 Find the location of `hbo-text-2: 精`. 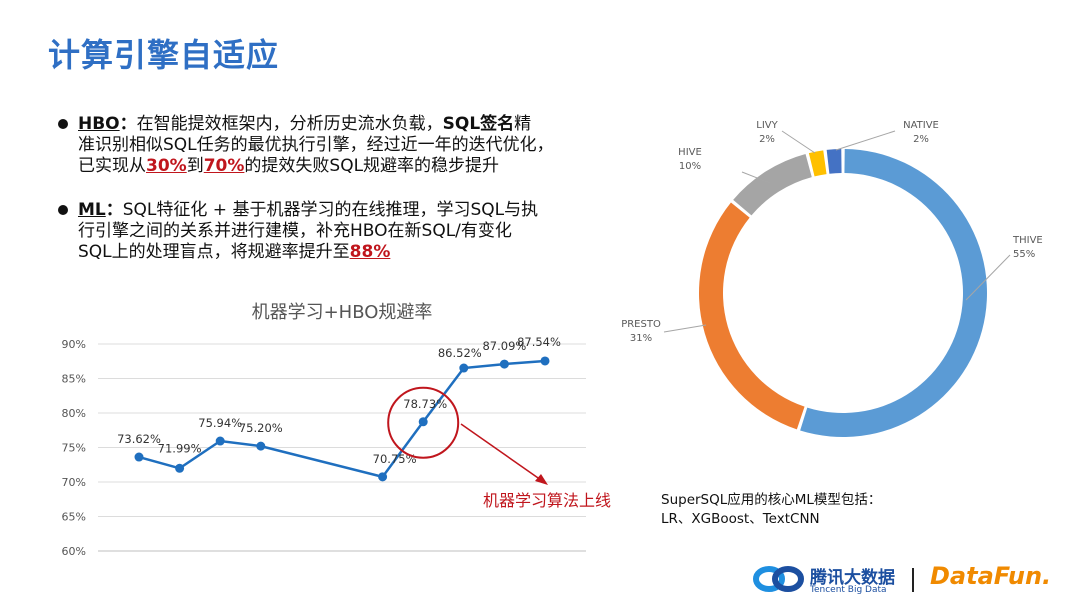

hbo-text-2: 精 is located at coordinates (523, 124).